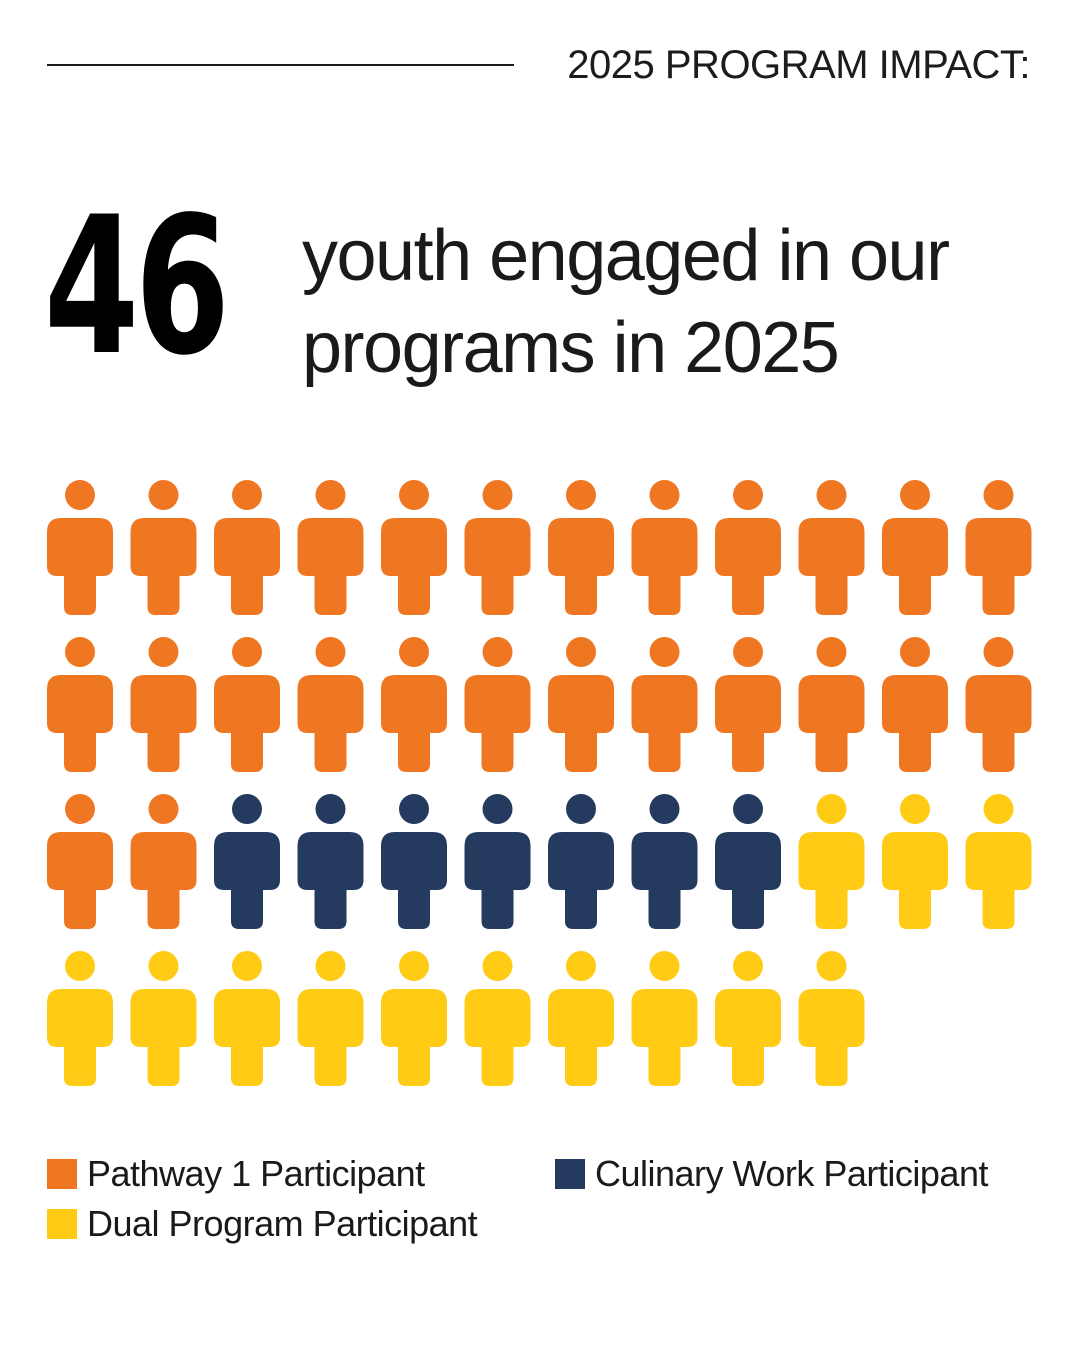  What do you see at coordinates (137, 286) in the screenshot?
I see `headline-number: 46` at bounding box center [137, 286].